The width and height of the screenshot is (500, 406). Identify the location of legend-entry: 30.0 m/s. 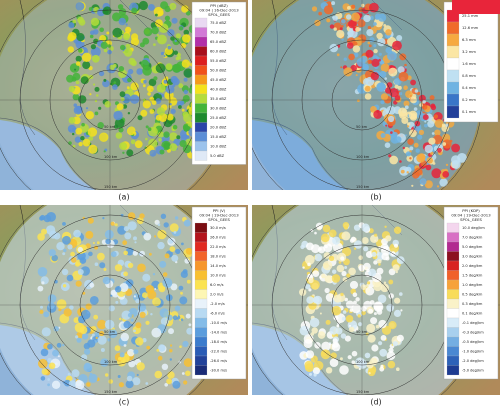
(218, 228).